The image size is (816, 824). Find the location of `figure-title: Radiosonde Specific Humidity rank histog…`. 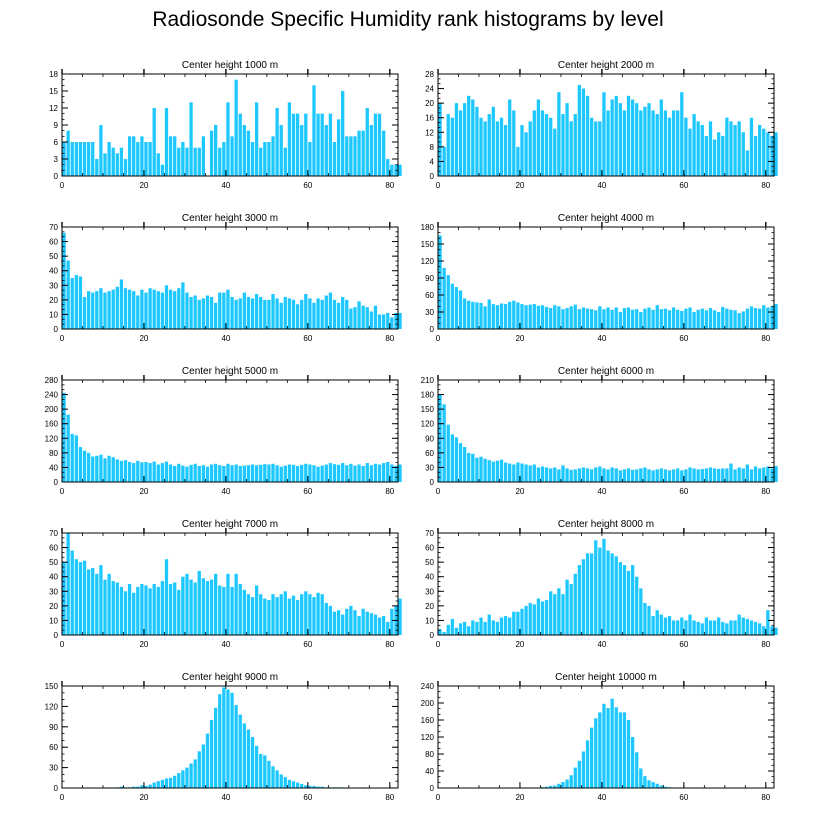

figure-title: Radiosonde Specific Humidity rank histog… is located at coordinates (408, 19).